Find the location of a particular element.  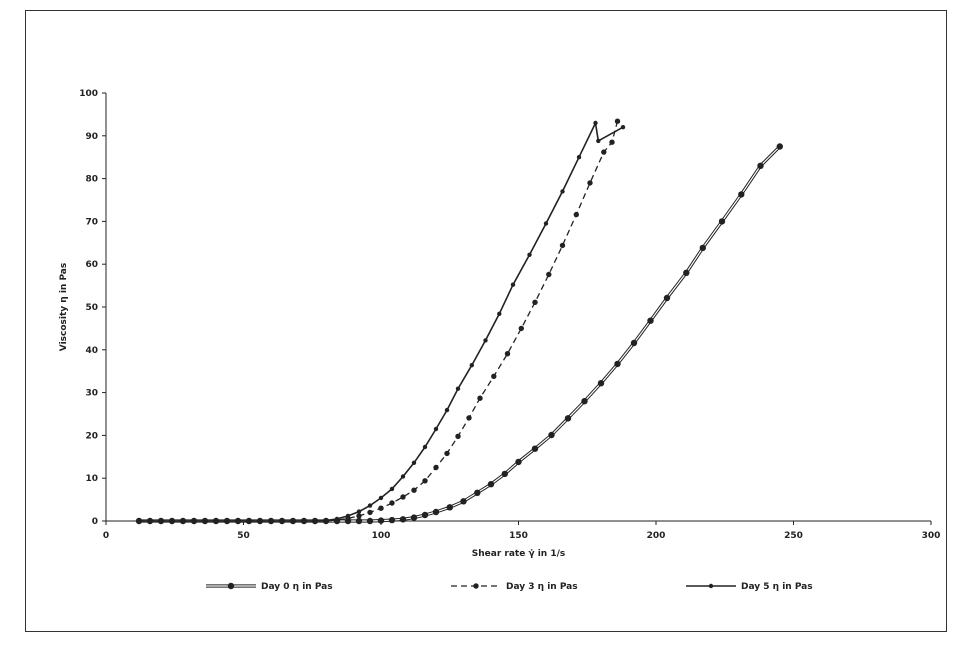

y-tick-label: 60 is located at coordinates (91, 265).